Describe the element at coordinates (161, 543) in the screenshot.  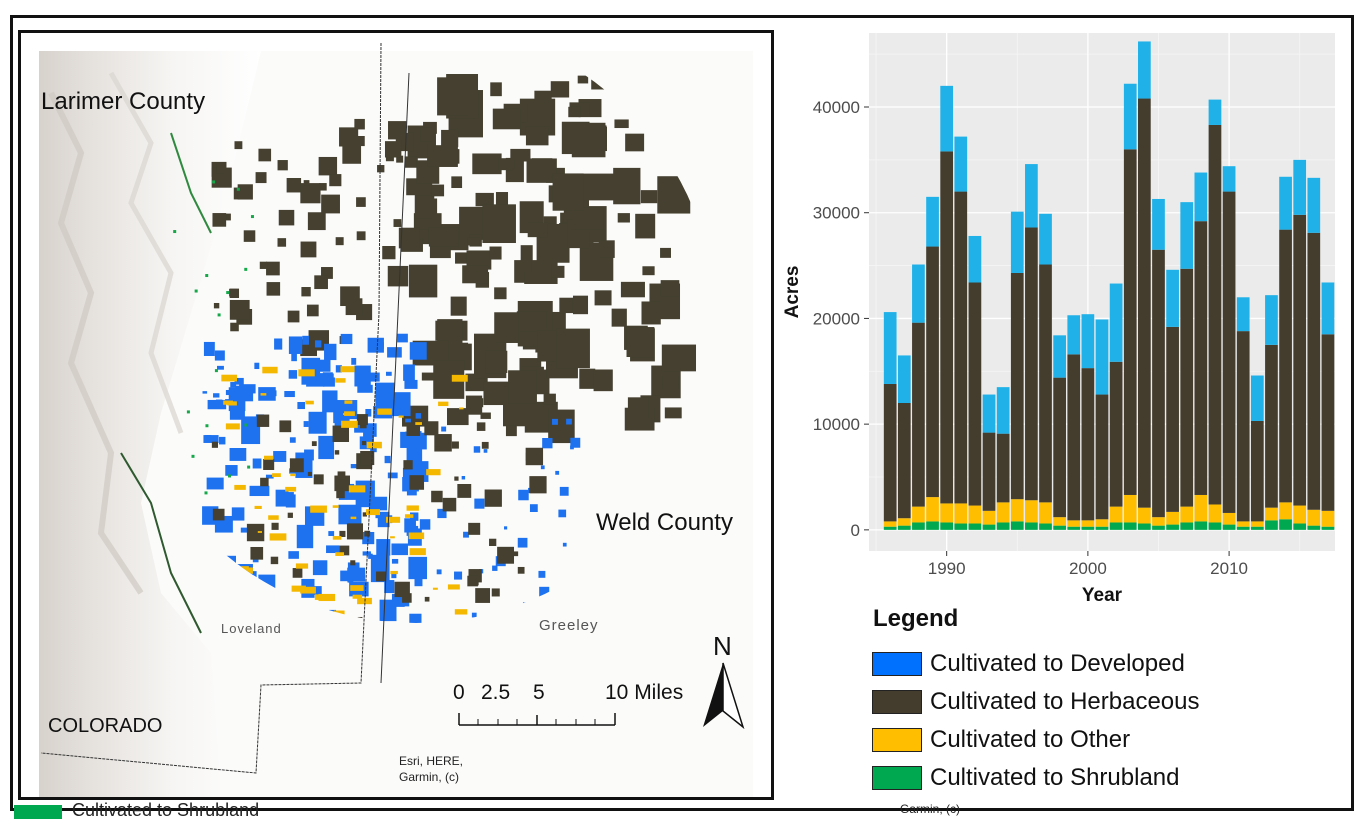
I see `foothill-shrubland-edge` at that location.